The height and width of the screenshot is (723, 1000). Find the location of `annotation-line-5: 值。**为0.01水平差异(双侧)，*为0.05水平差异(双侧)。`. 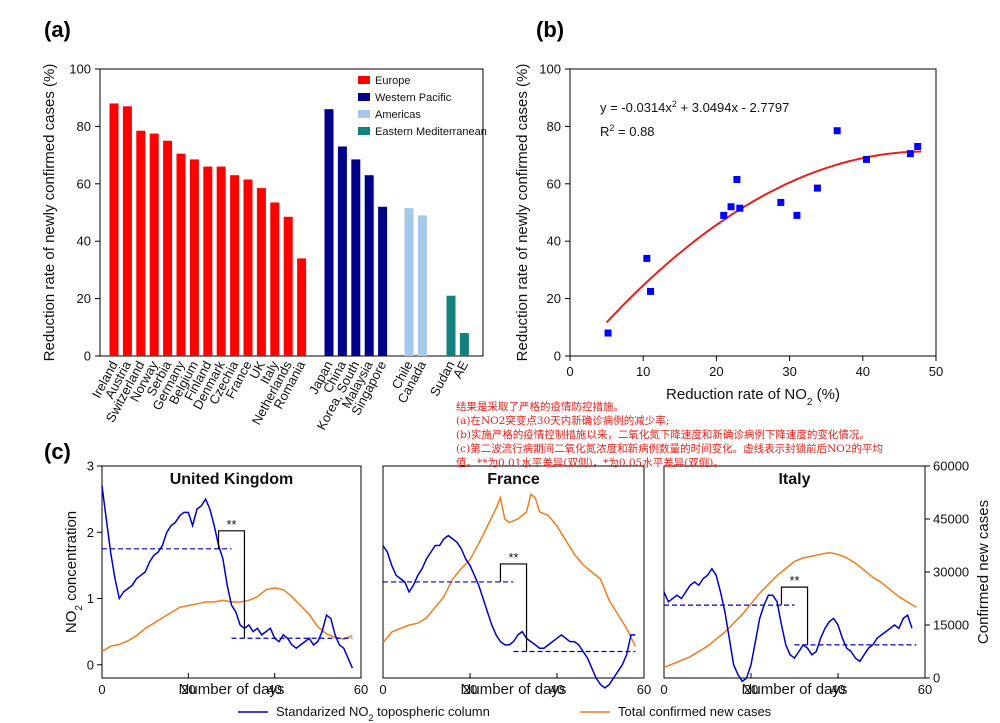

annotation-line-5: 值。**为0.01水平差异(双侧)，*为0.05水平差异(双侧)。 is located at coordinates (590, 463).